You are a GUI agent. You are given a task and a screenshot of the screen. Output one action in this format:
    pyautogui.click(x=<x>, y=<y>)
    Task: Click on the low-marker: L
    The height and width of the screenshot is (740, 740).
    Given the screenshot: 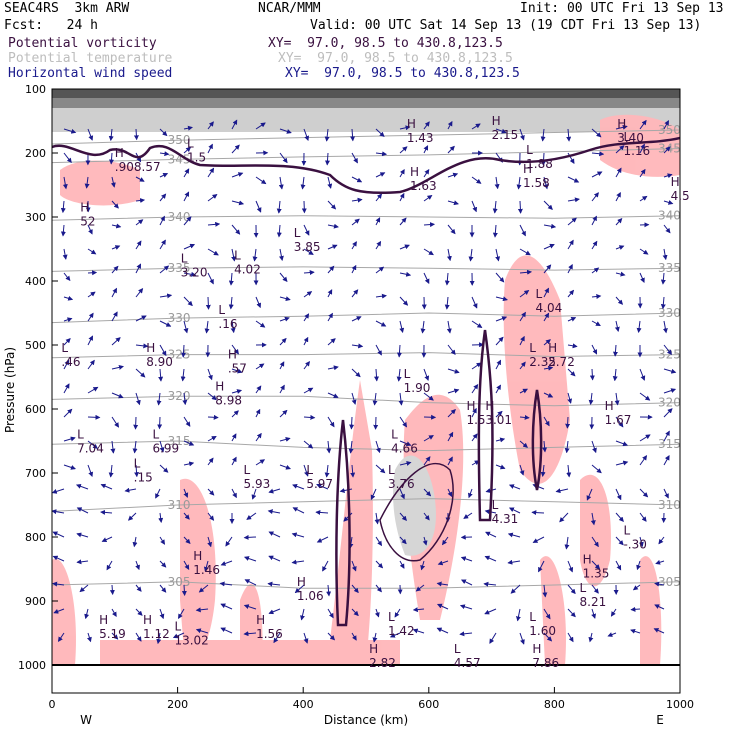 What is the action you would take?
    pyautogui.click(x=247, y=470)
    